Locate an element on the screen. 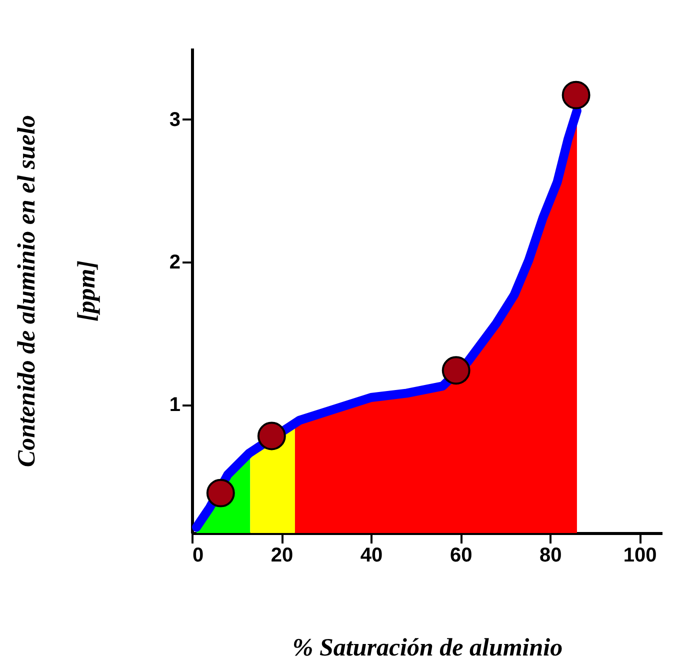 The height and width of the screenshot is (669, 673). x-tick-label: 40 is located at coordinates (371, 555).